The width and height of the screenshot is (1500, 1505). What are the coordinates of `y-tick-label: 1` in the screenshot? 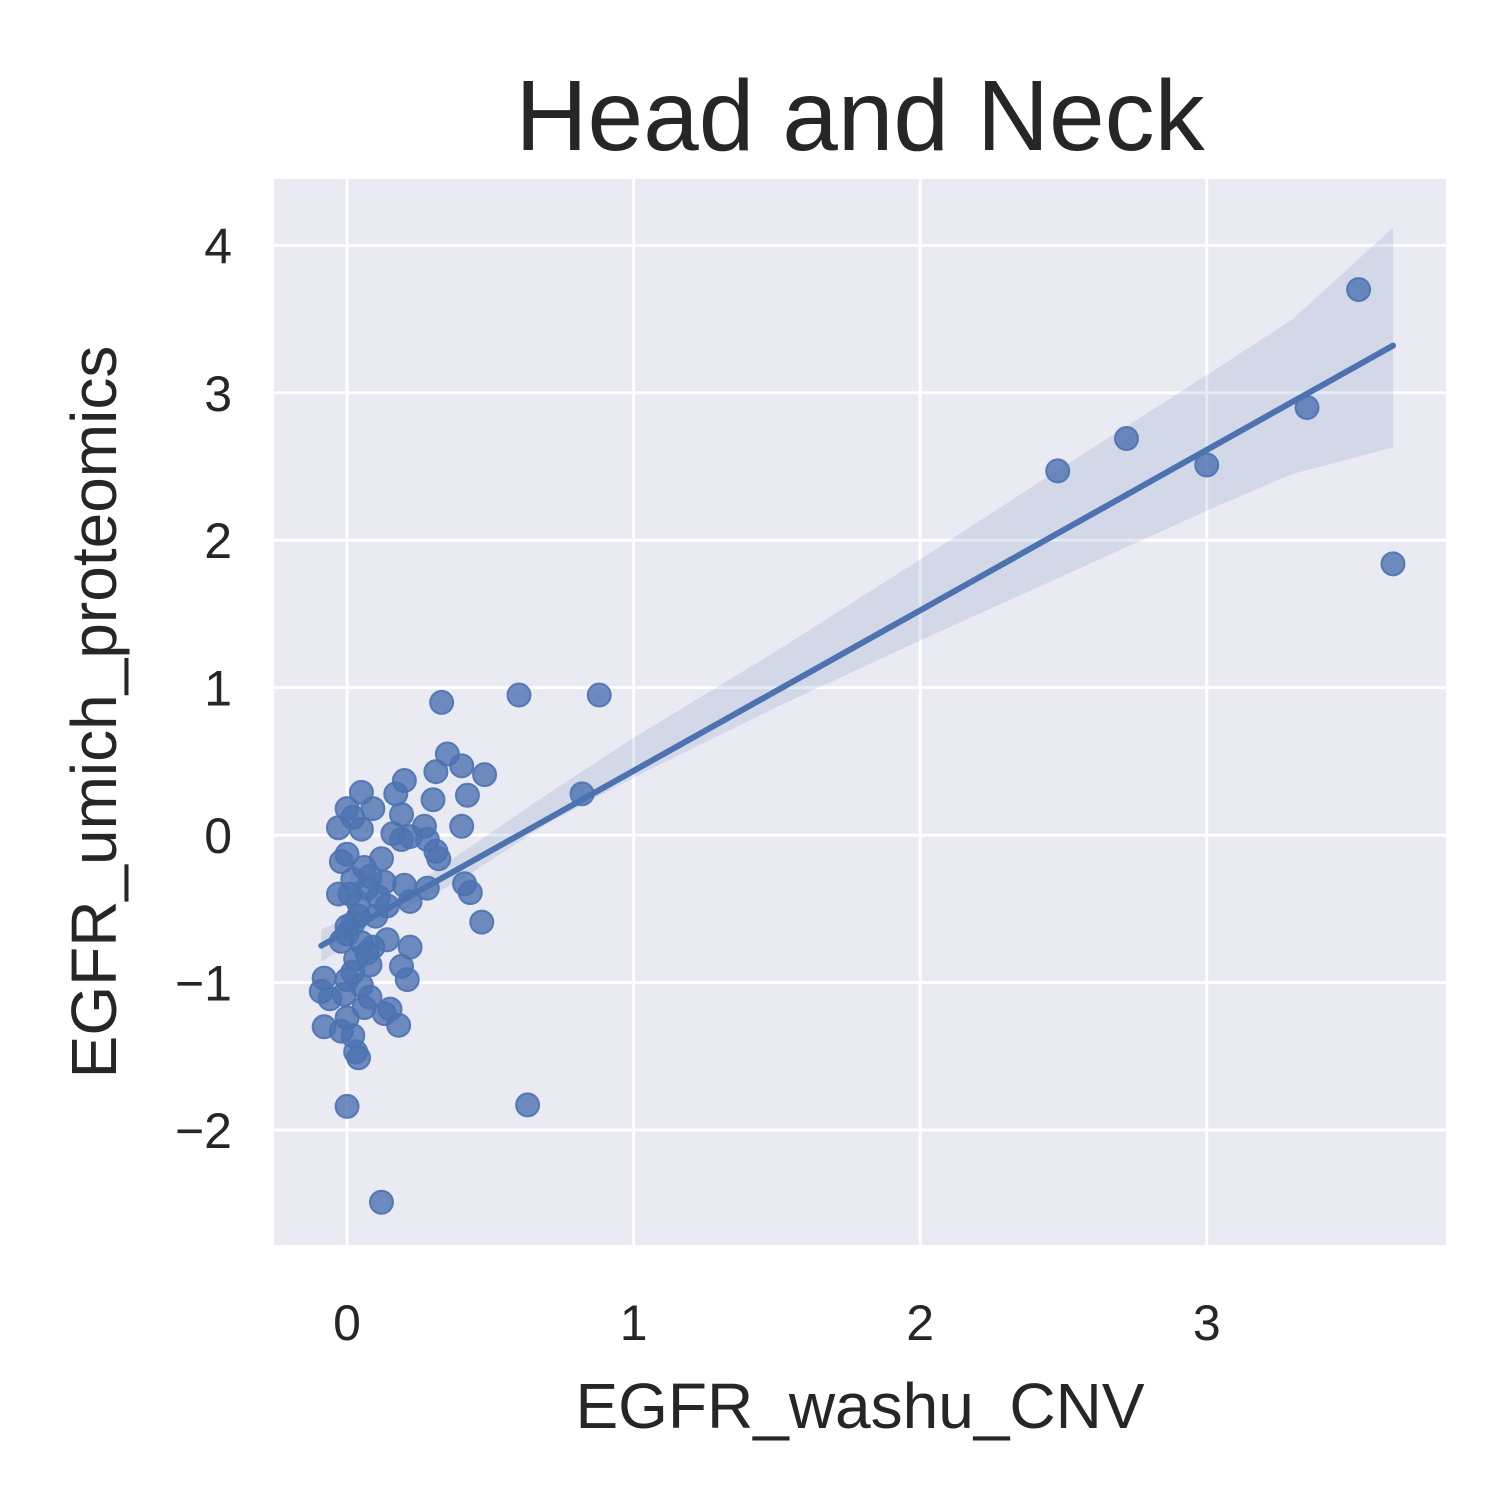 It's located at (218, 689).